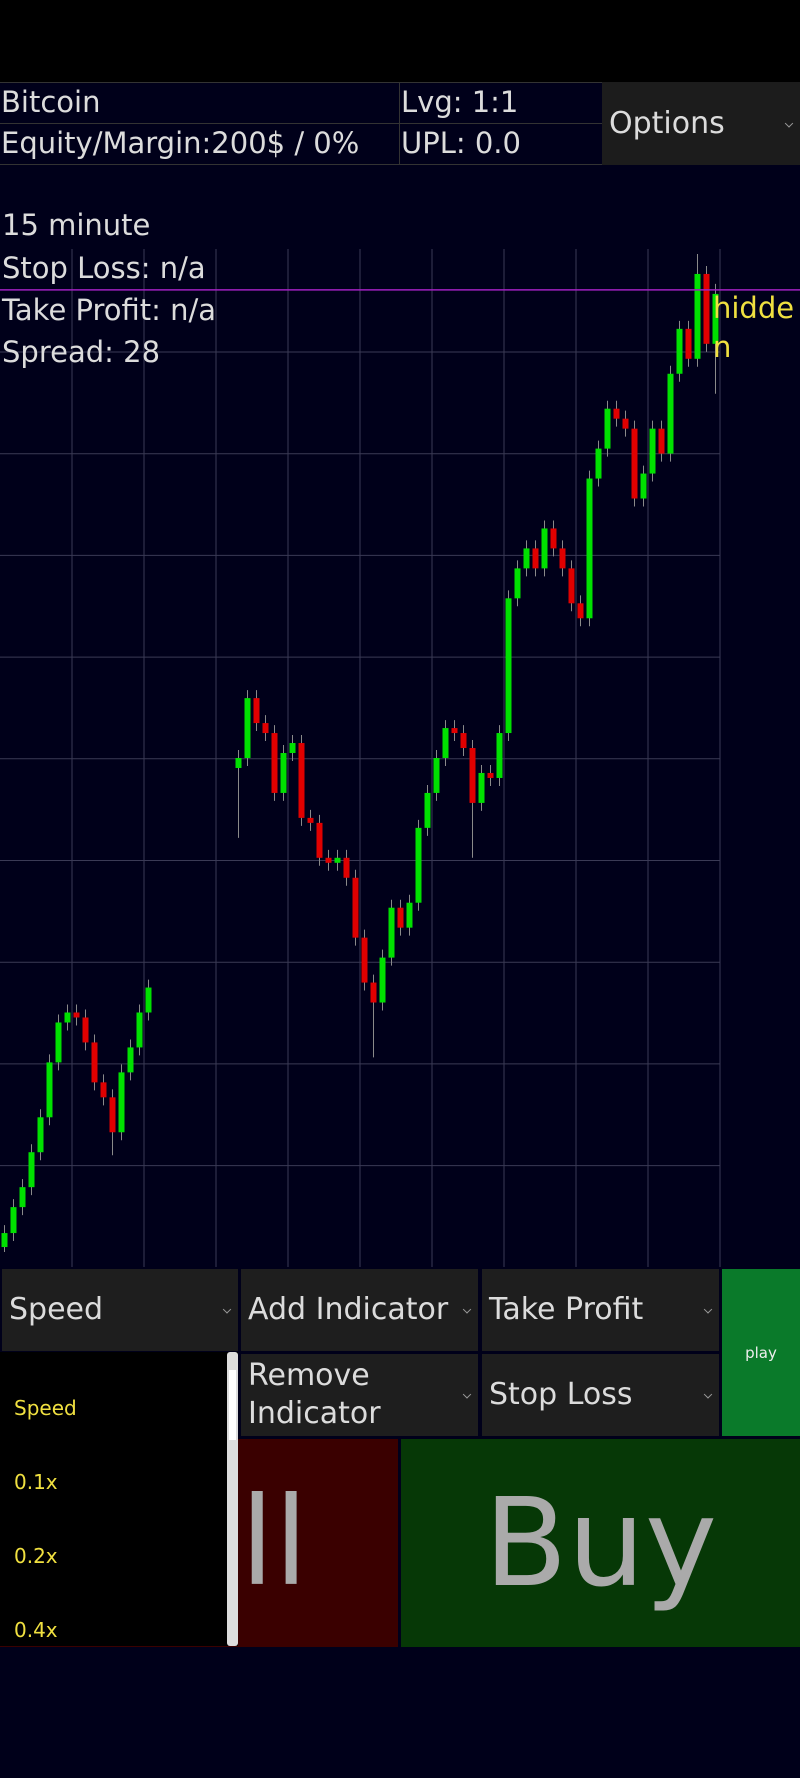 The width and height of the screenshot is (800, 1778). I want to click on buy-button: Buy, so click(600, 1543).